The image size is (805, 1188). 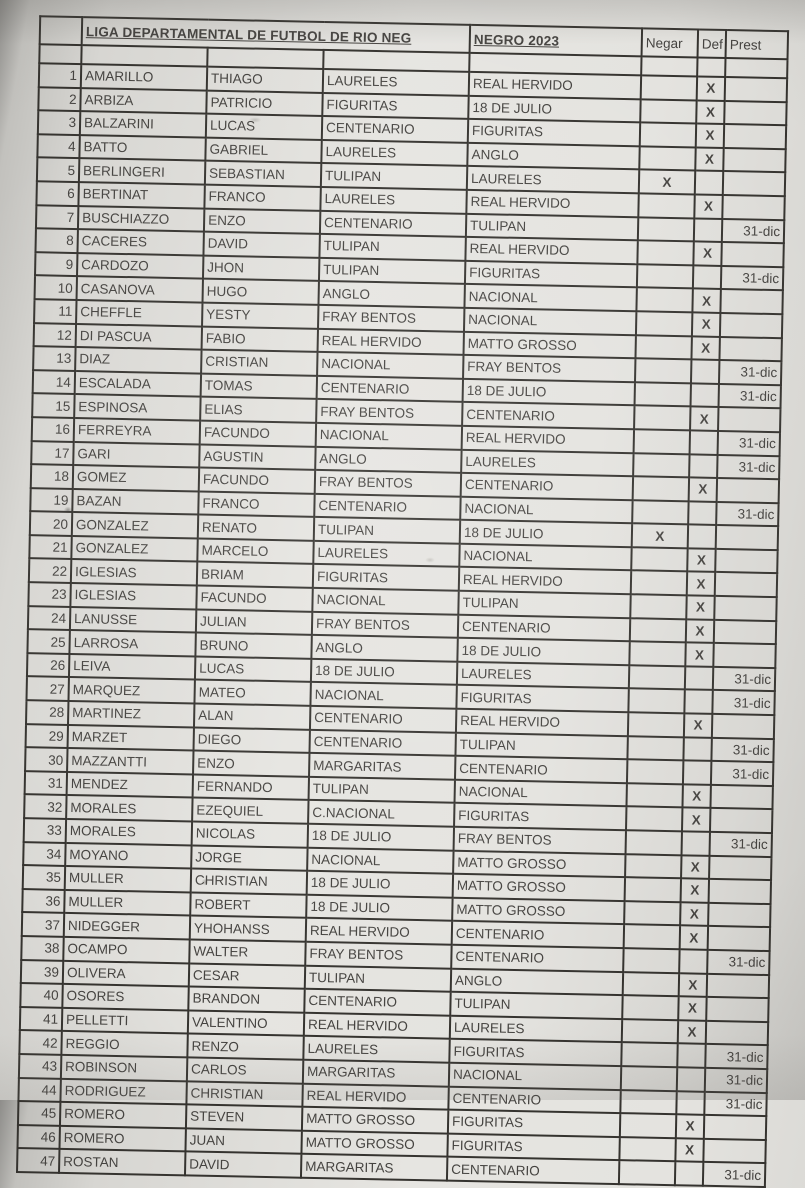 I want to click on cell-n: 18, so click(x=52, y=476).